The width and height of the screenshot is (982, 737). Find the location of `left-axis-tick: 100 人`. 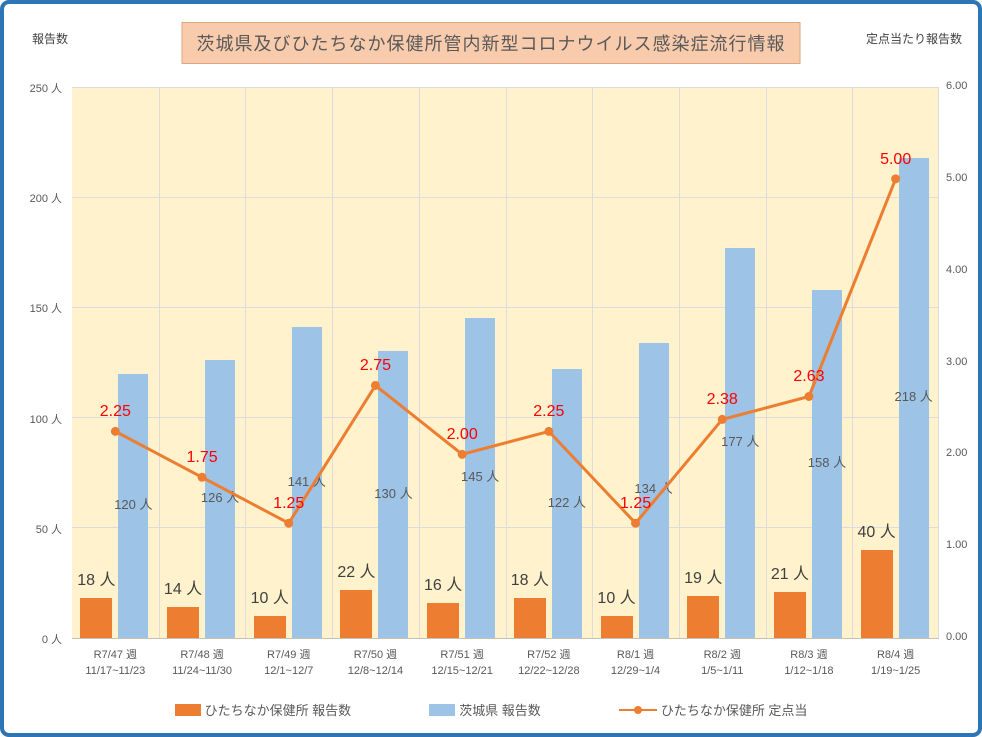

left-axis-tick: 100 人 is located at coordinates (45, 419).